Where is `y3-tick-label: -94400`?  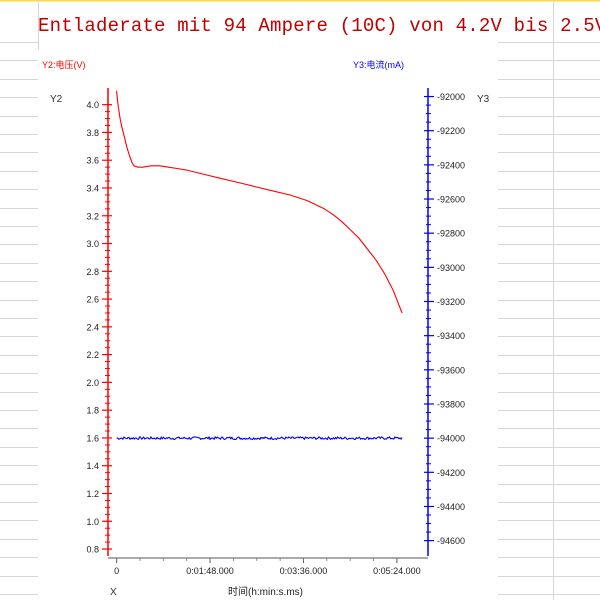
y3-tick-label: -94400 is located at coordinates (451, 507).